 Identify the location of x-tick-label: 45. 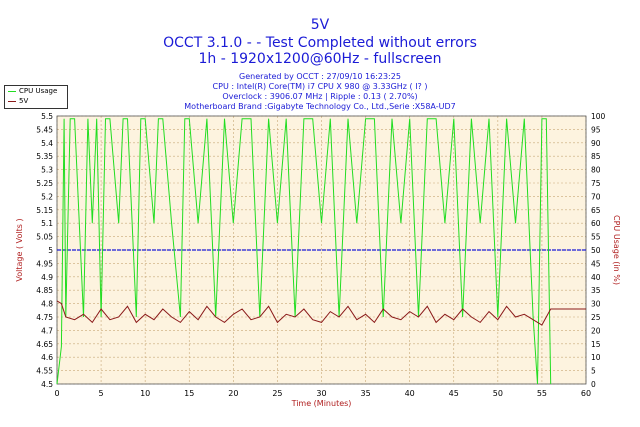
(454, 393).